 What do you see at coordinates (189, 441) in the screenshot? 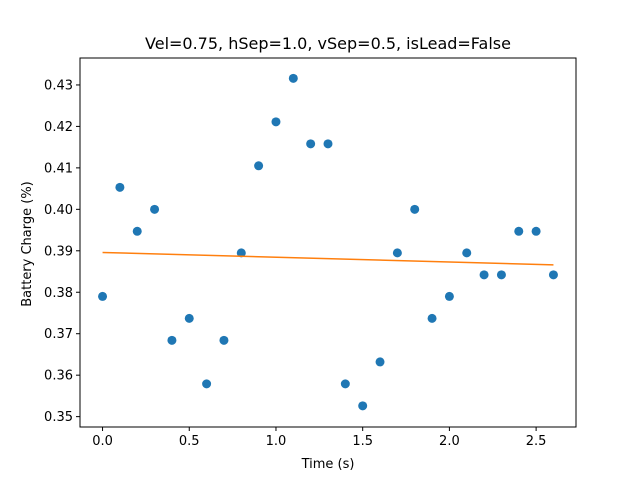
I see `x-tick-label: 0.5` at bounding box center [189, 441].